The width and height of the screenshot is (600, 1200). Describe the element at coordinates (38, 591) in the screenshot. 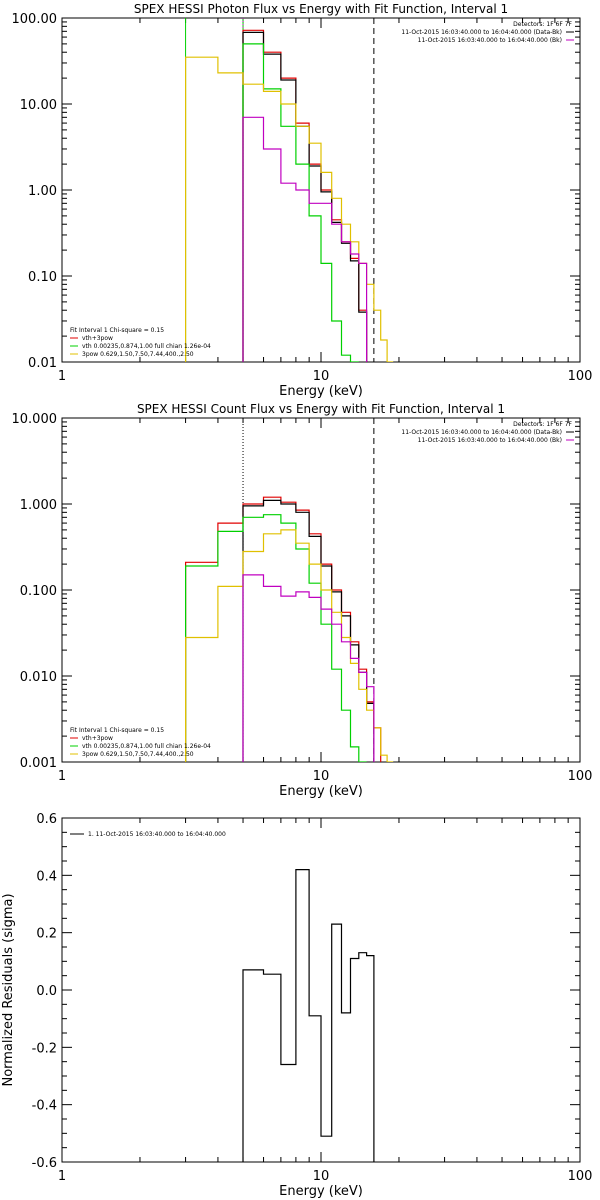

I see `y-tick-label: 0.100` at that location.